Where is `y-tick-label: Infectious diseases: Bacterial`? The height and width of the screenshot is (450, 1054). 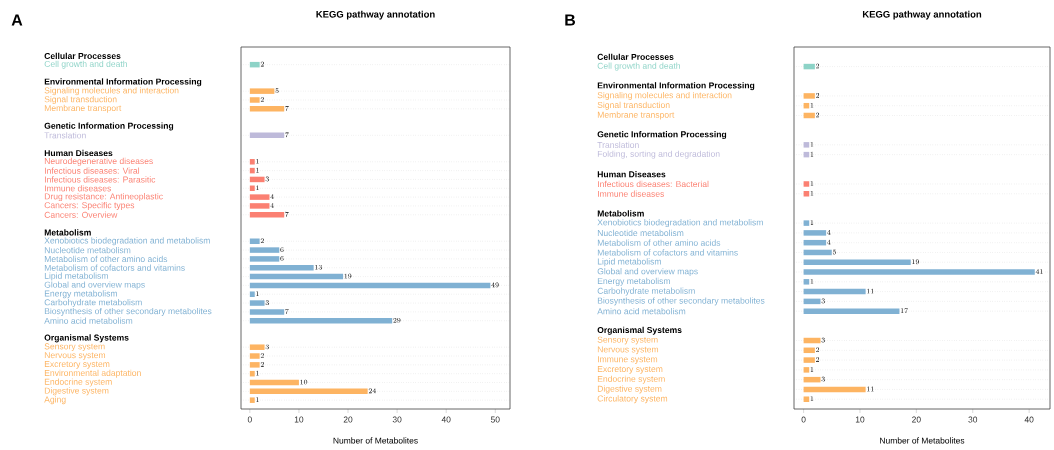 y-tick-label: Infectious diseases: Bacterial is located at coordinates (653, 184).